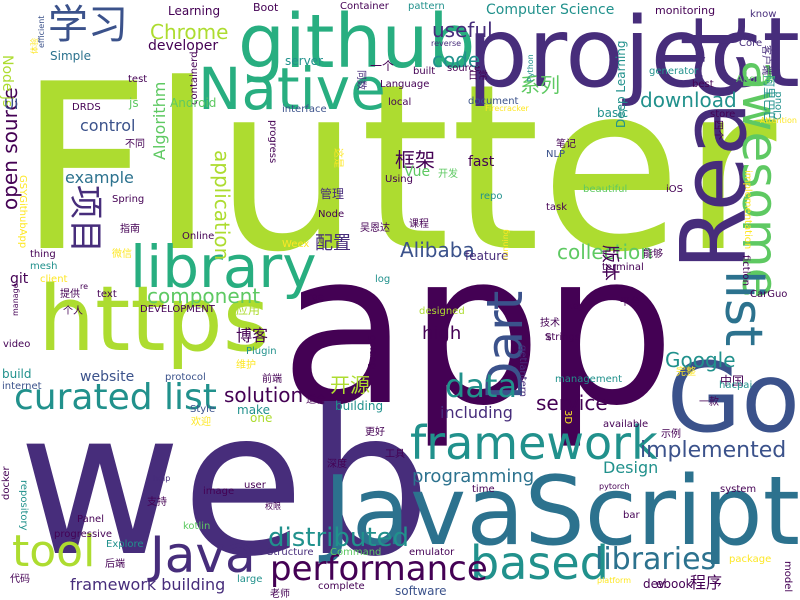  Describe the element at coordinates (316, 400) in the screenshot. I see `word: 适合` at that location.